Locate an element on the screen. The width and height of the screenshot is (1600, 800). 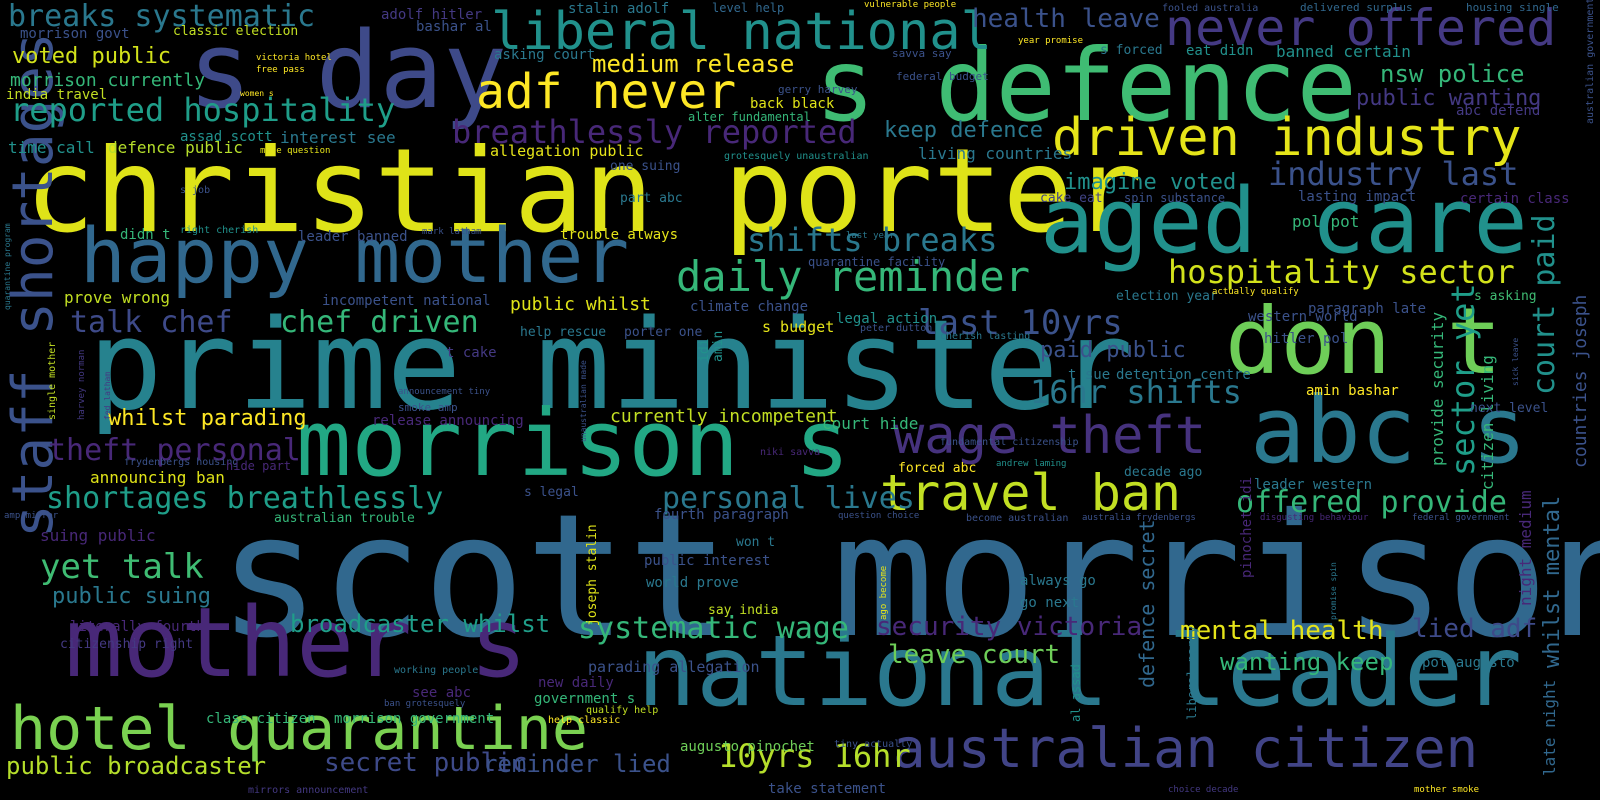
word: stalin adolf is located at coordinates (619, 9).